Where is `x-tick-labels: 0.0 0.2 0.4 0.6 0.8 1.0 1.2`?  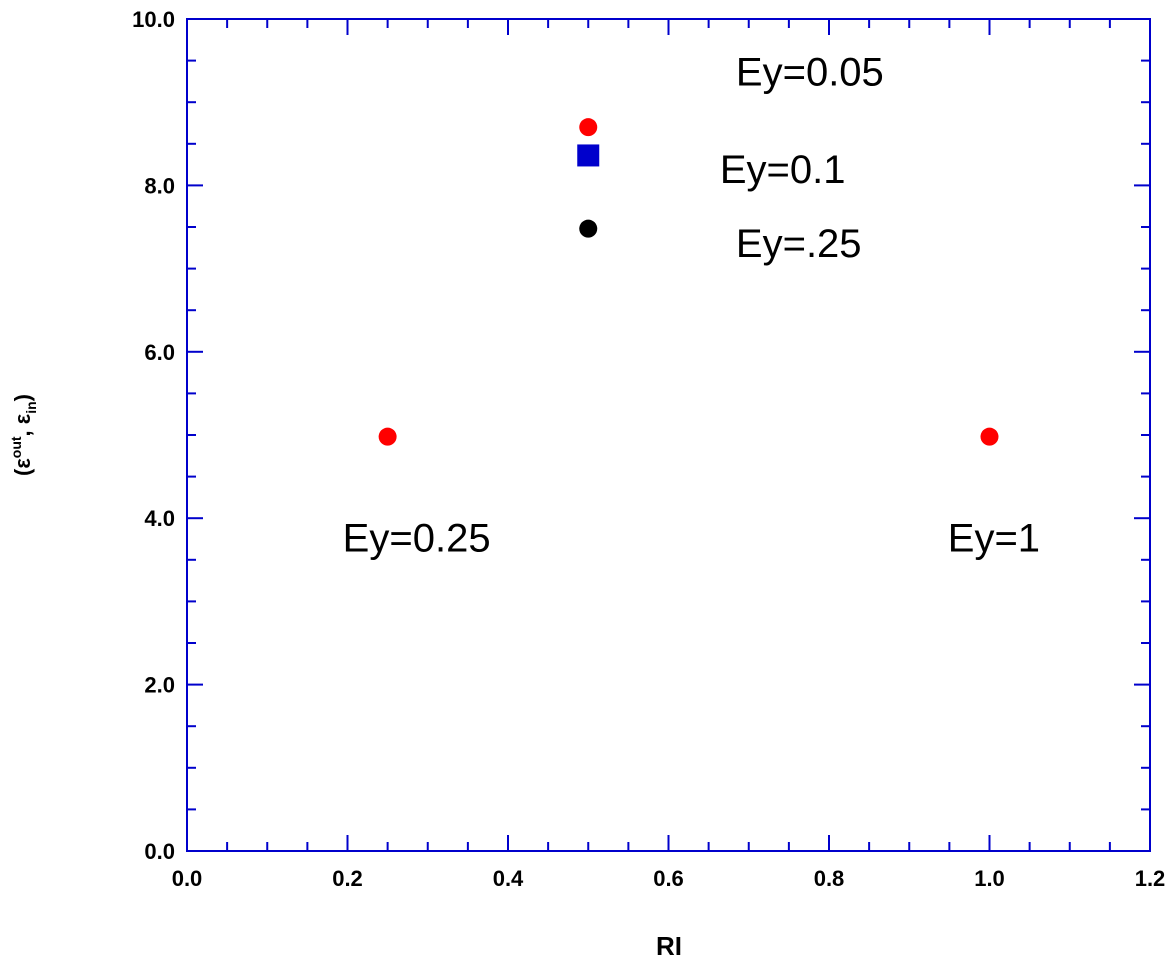
x-tick-labels: 0.0 0.2 0.4 0.6 0.8 1.0 1.2 is located at coordinates (669, 878).